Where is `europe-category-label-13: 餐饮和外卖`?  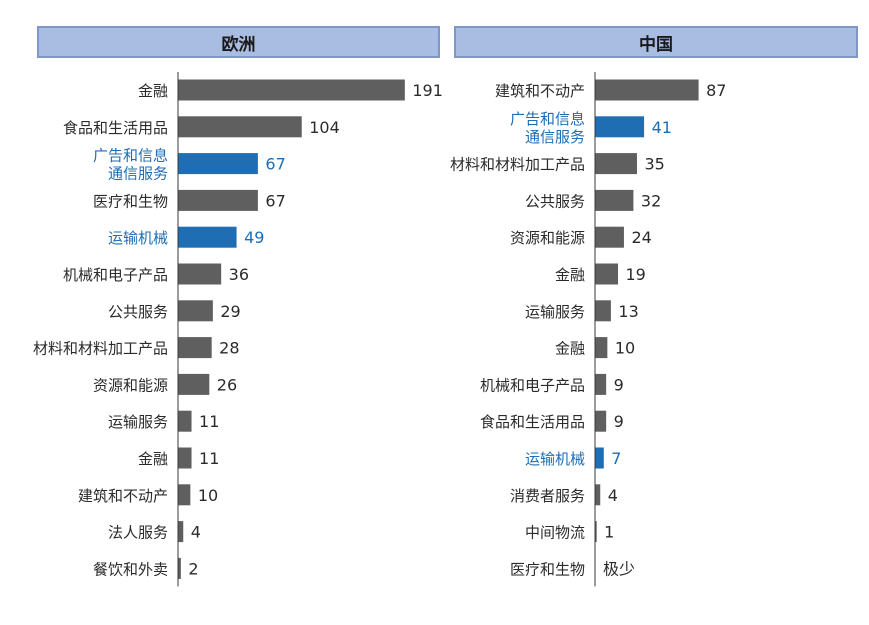
europe-category-label-13: 餐饮和外卖 is located at coordinates (130, 569).